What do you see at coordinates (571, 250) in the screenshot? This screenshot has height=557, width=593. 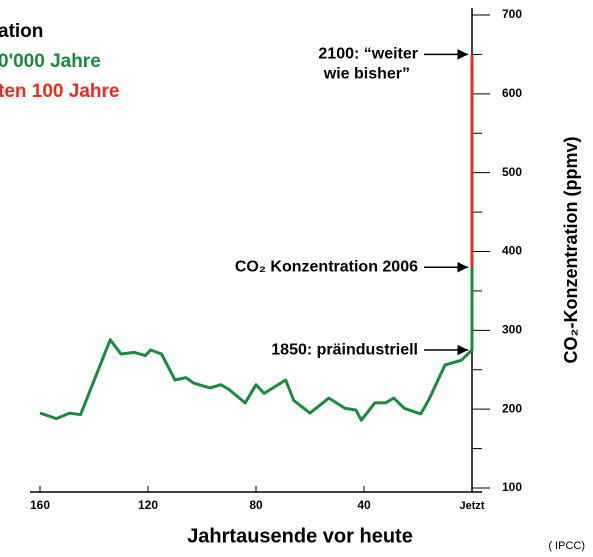 I see `y-axis-label: CO₂-Konzentration (ppmv)` at bounding box center [571, 250].